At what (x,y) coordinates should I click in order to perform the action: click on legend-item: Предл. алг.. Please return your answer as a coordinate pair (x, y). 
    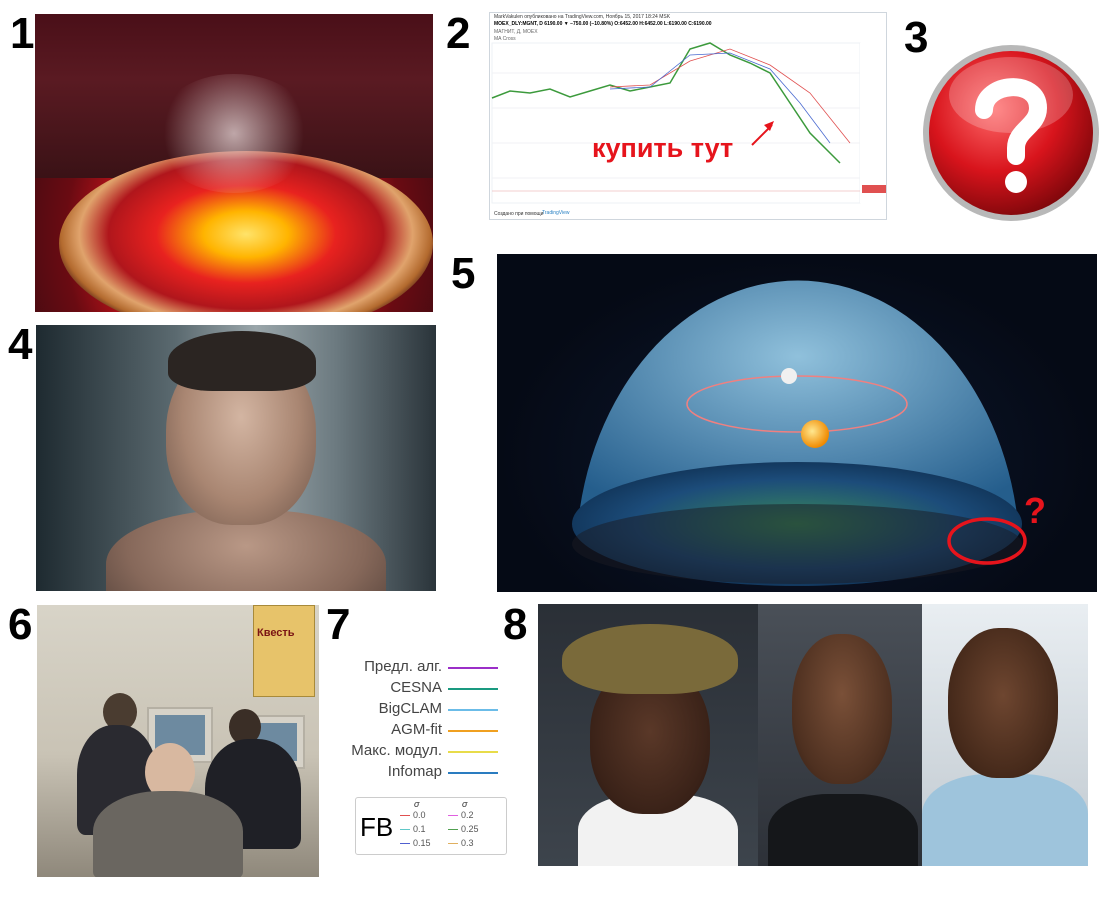
    Looking at the image, I should click on (410, 668).